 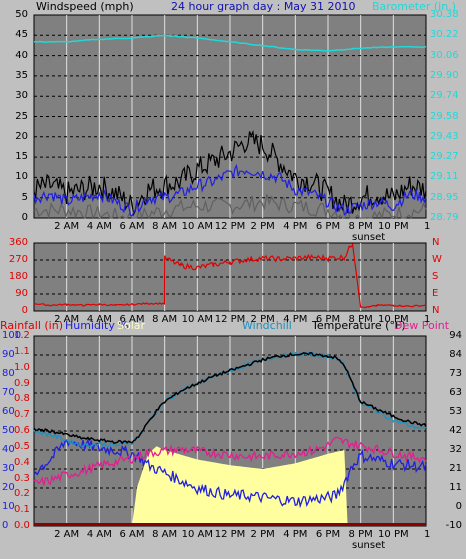 I want to click on compass-tick-label: S, so click(x=435, y=276).